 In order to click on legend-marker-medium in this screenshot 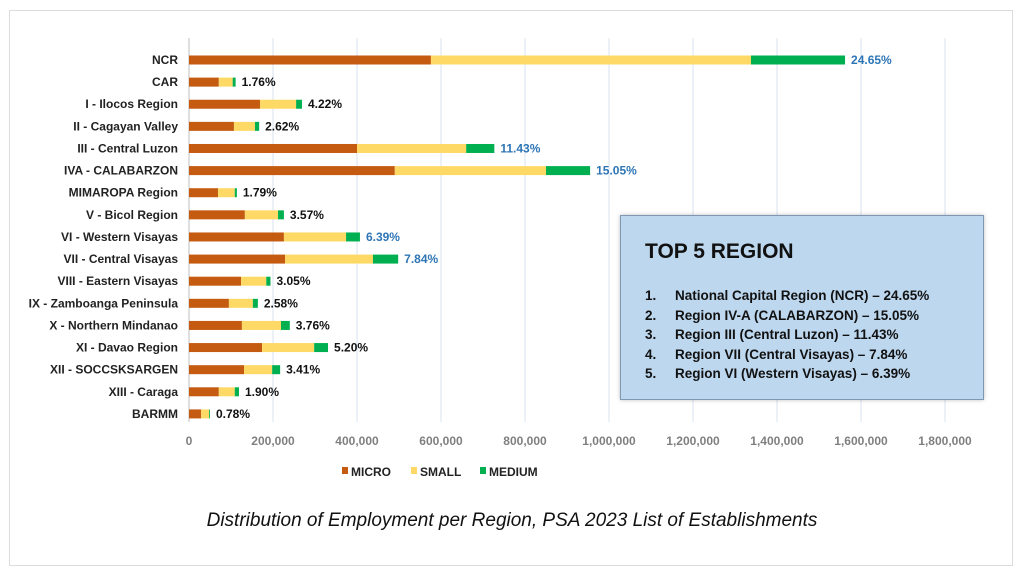, I will do `click(483, 470)`.